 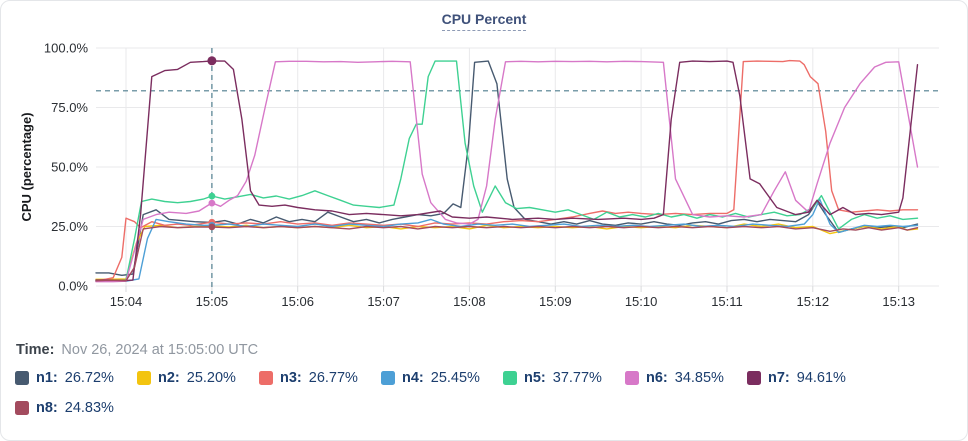 What do you see at coordinates (89, 407) in the screenshot?
I see `legend-value: 24.83%` at bounding box center [89, 407].